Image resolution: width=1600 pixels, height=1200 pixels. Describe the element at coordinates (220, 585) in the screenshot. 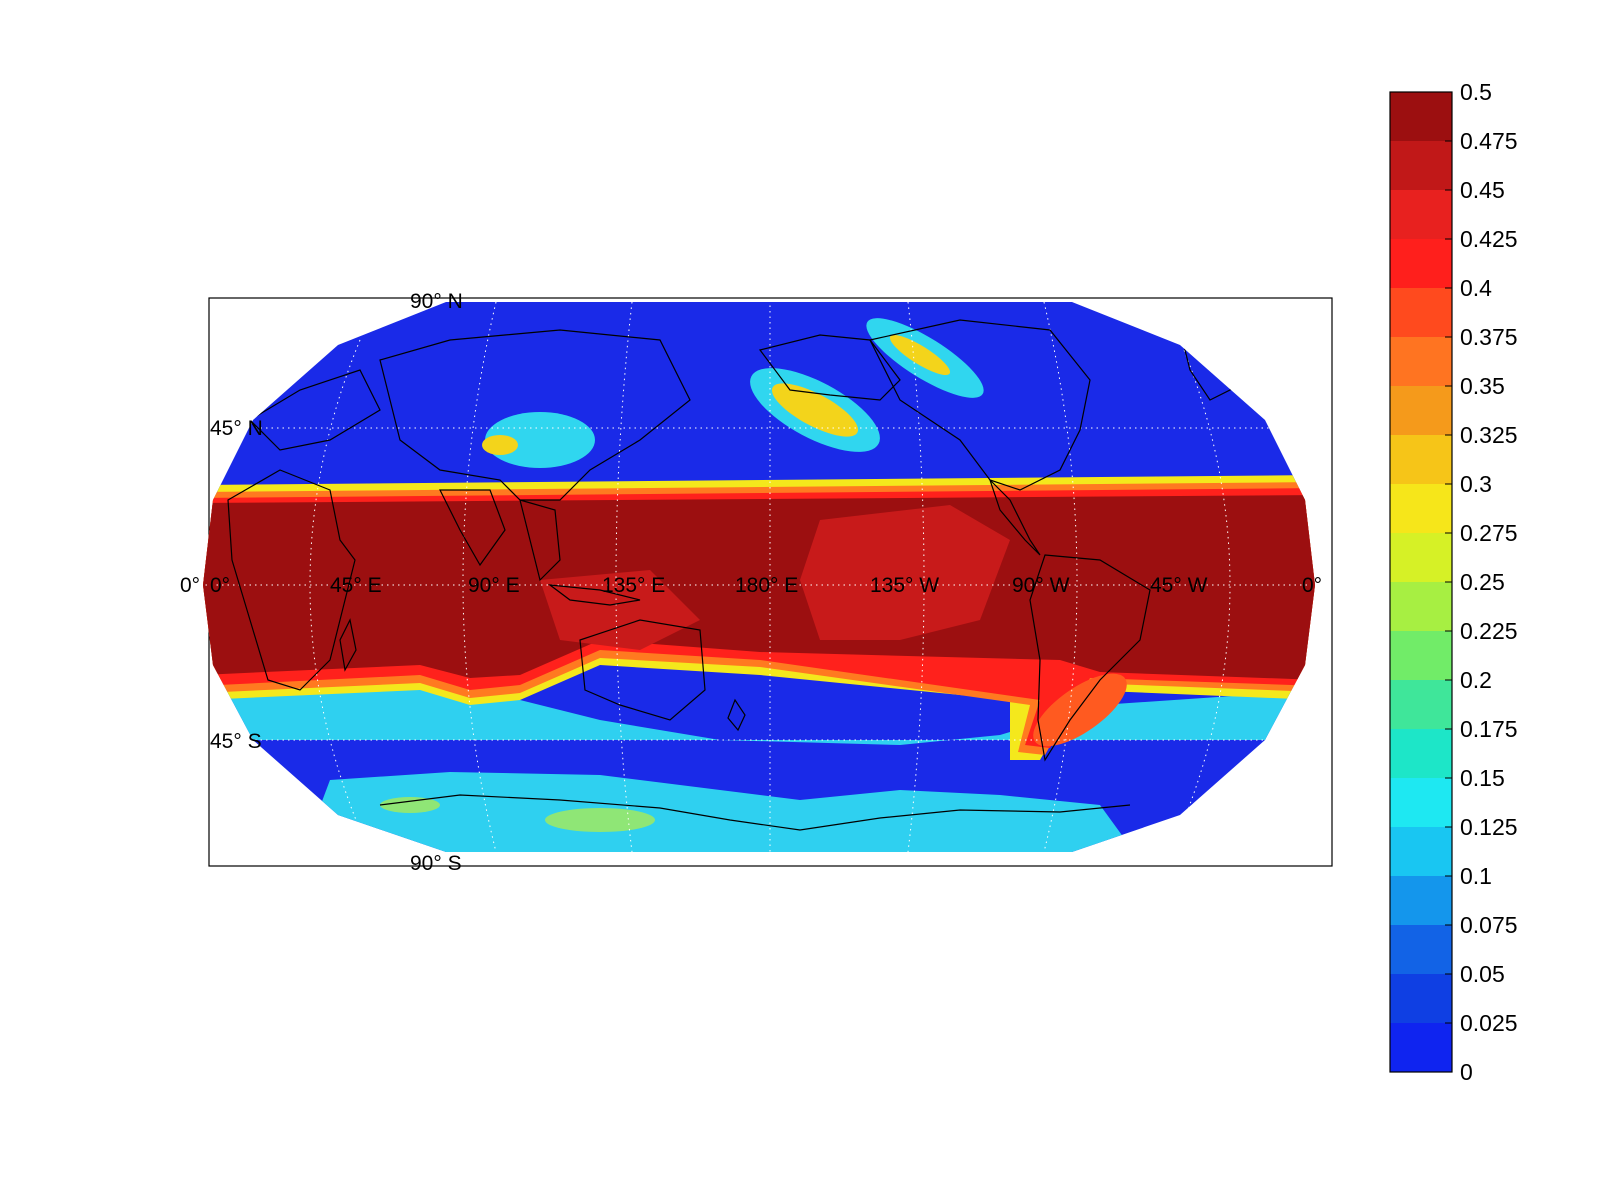

I see `lon-label-0: 0°` at that location.